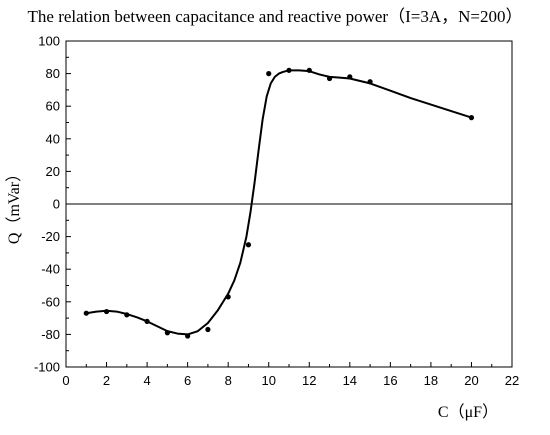  I want to click on y-tick-label: 40, so click(53, 138).